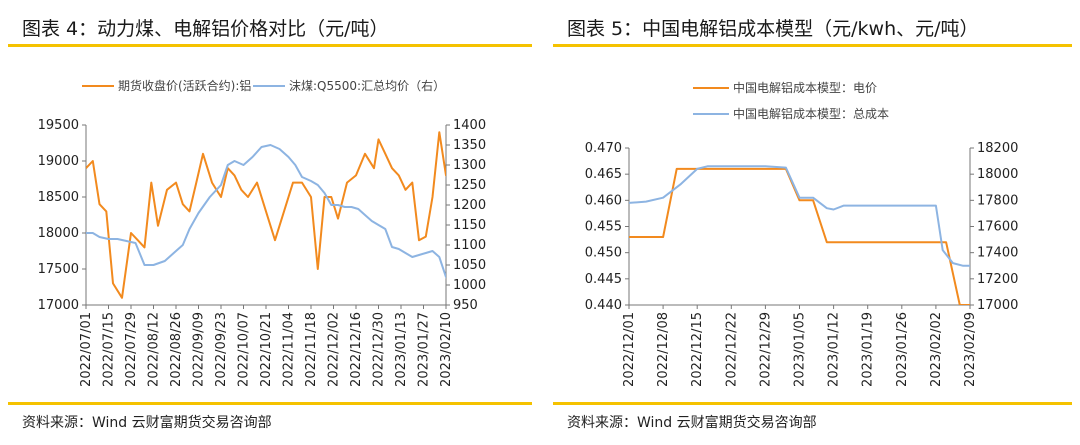 This screenshot has height=445, width=1080. Describe the element at coordinates (469, 245) in the screenshot. I see `left-y-right-tick-label: 1100` at that location.